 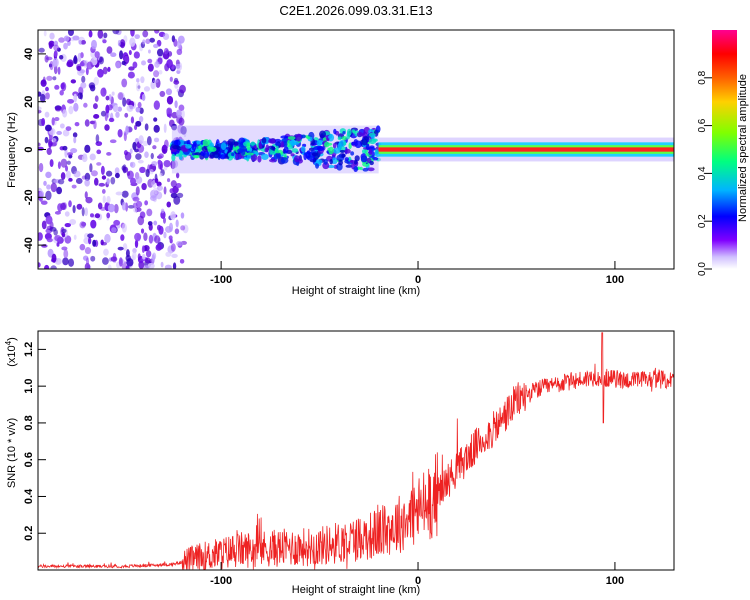 What do you see at coordinates (29, 386) in the screenshot?
I see `snr-y-tick-label: 1.0` at bounding box center [29, 386].